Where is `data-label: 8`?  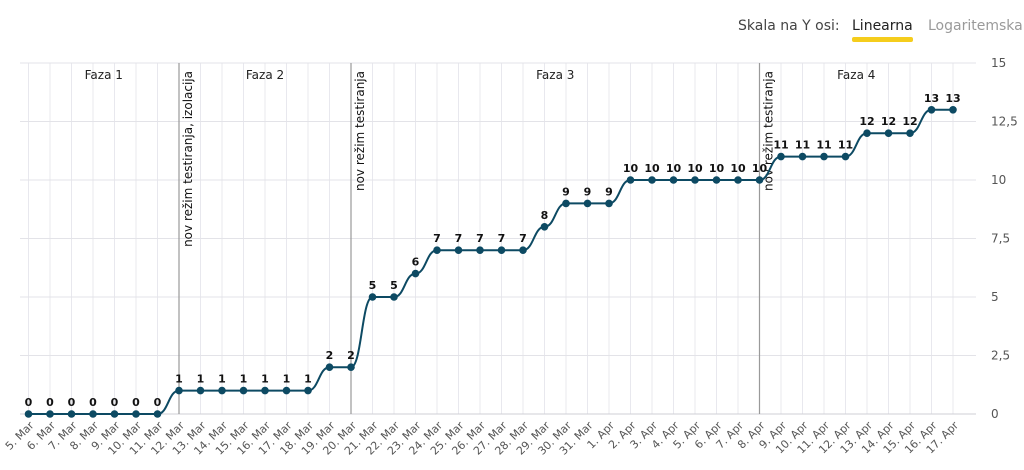 data-label: 8 is located at coordinates (545, 215).